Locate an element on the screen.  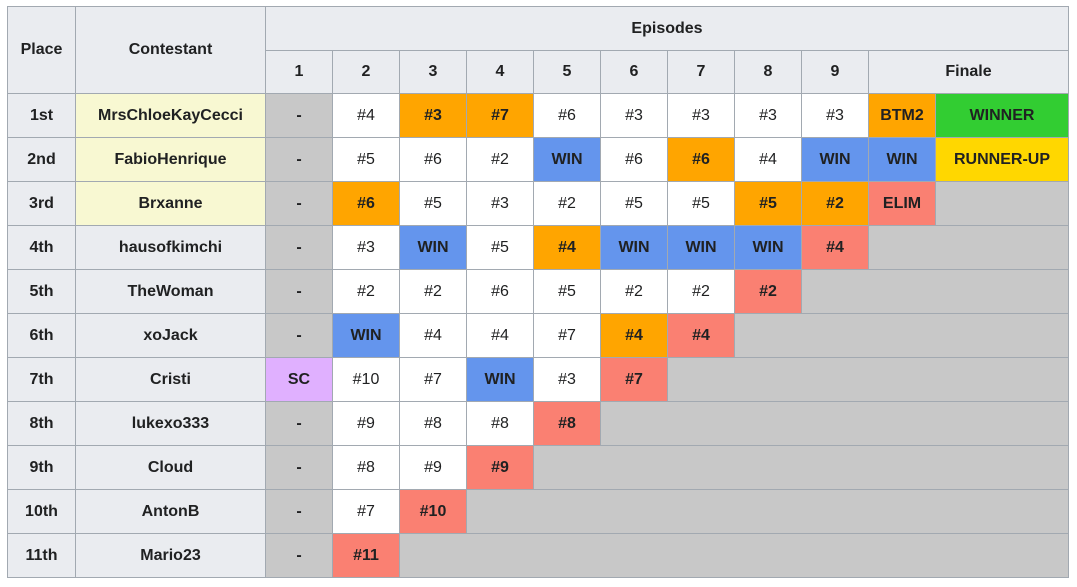
episode-header: 2 is located at coordinates (366, 72).